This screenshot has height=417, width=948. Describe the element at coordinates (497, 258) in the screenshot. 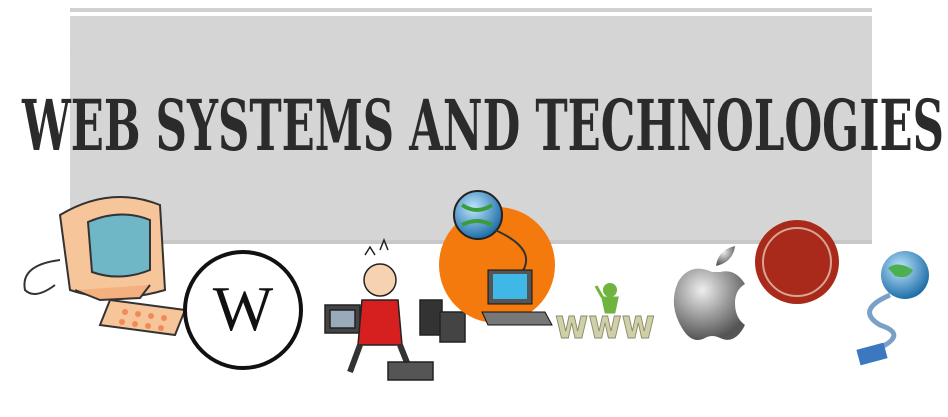

I see `internet-clipart` at that location.